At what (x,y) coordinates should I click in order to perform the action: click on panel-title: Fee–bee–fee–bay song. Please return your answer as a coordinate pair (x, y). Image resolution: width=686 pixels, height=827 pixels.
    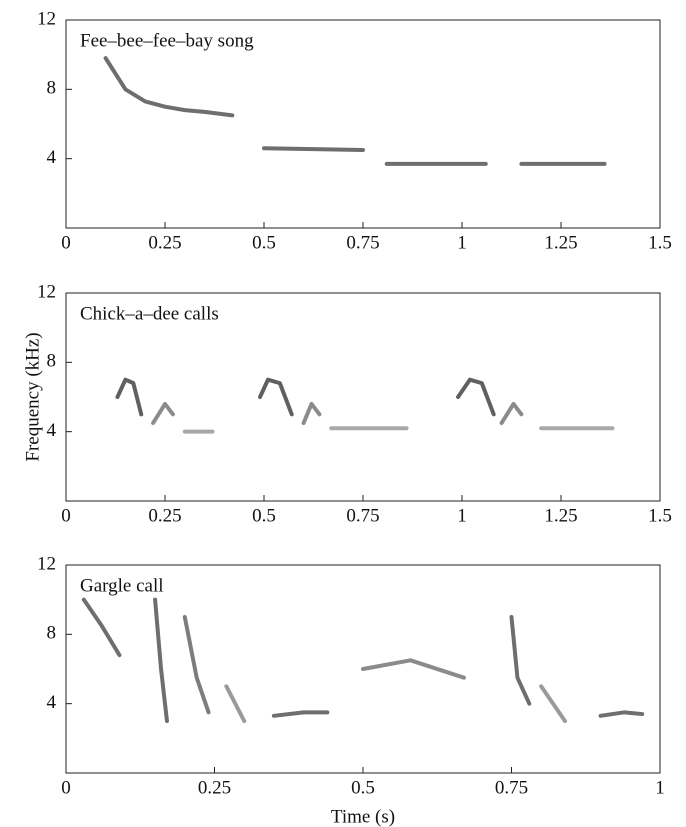
    Looking at the image, I should click on (167, 40).